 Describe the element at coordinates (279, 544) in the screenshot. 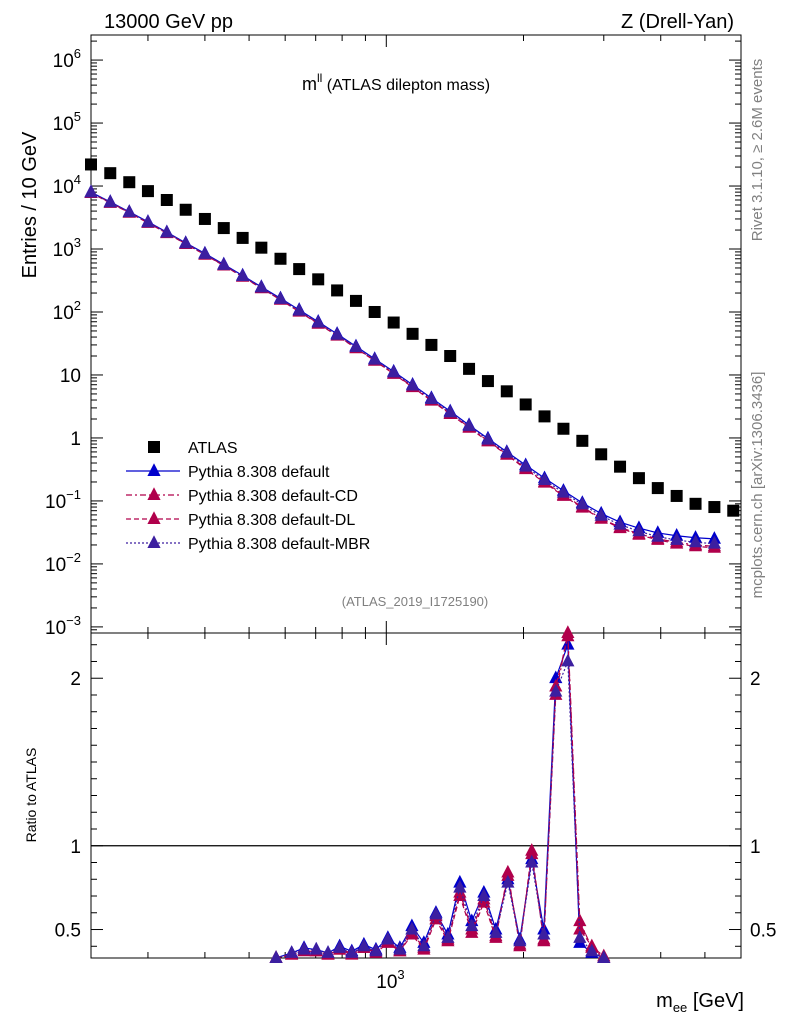

I see `legend-label: Pythia 8.308 default-MBR` at that location.